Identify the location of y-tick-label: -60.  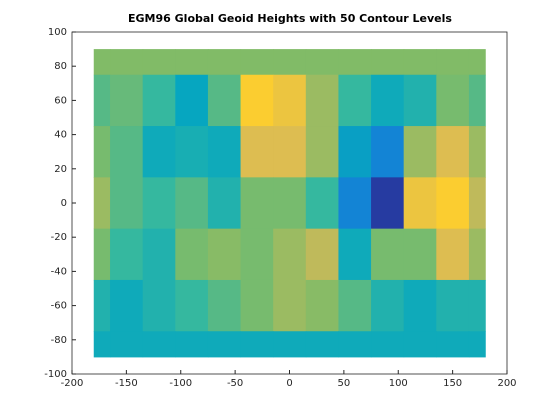
(59, 306).